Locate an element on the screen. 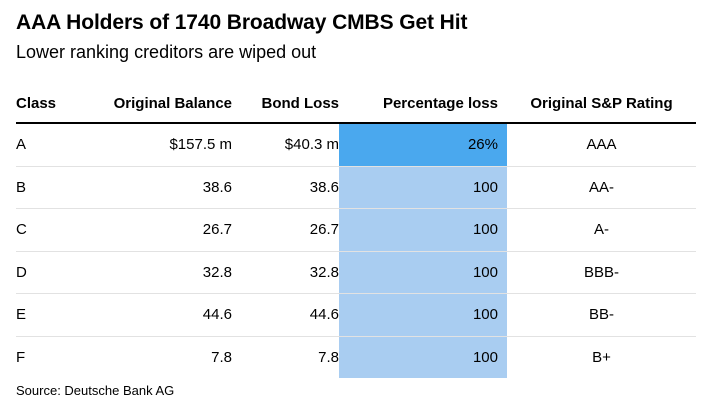  table-row: A $157.5 m $40.3 m 26% AAA is located at coordinates (356, 145).